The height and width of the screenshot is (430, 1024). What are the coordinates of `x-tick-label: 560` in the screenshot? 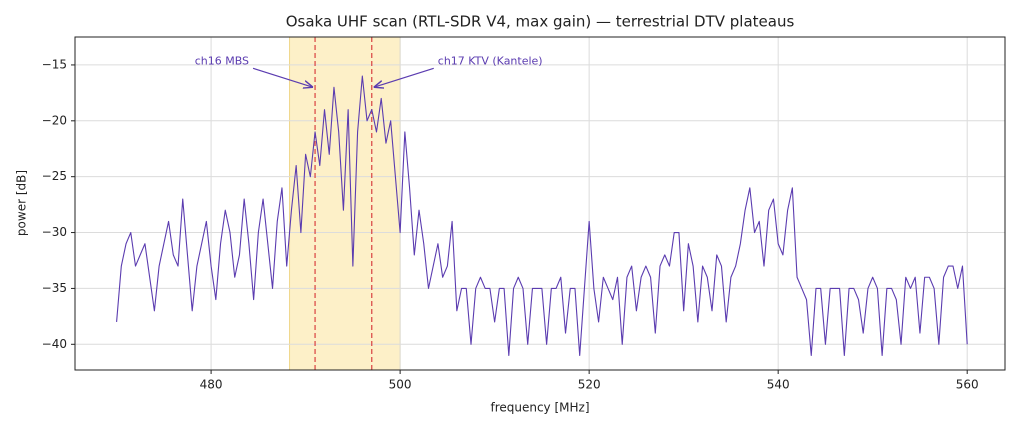 It's located at (967, 385).